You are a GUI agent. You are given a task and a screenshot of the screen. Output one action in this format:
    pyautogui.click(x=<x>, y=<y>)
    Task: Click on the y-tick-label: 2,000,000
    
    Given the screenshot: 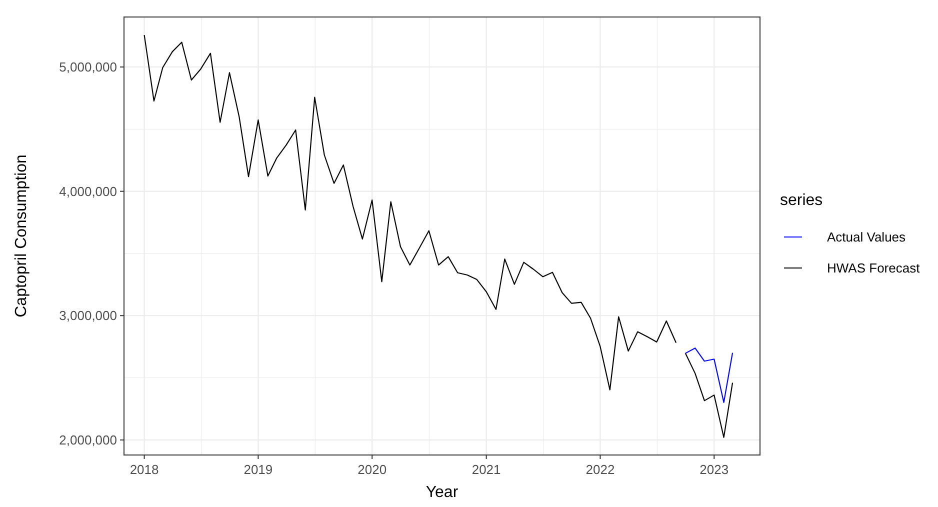 What is the action you would take?
    pyautogui.click(x=88, y=440)
    